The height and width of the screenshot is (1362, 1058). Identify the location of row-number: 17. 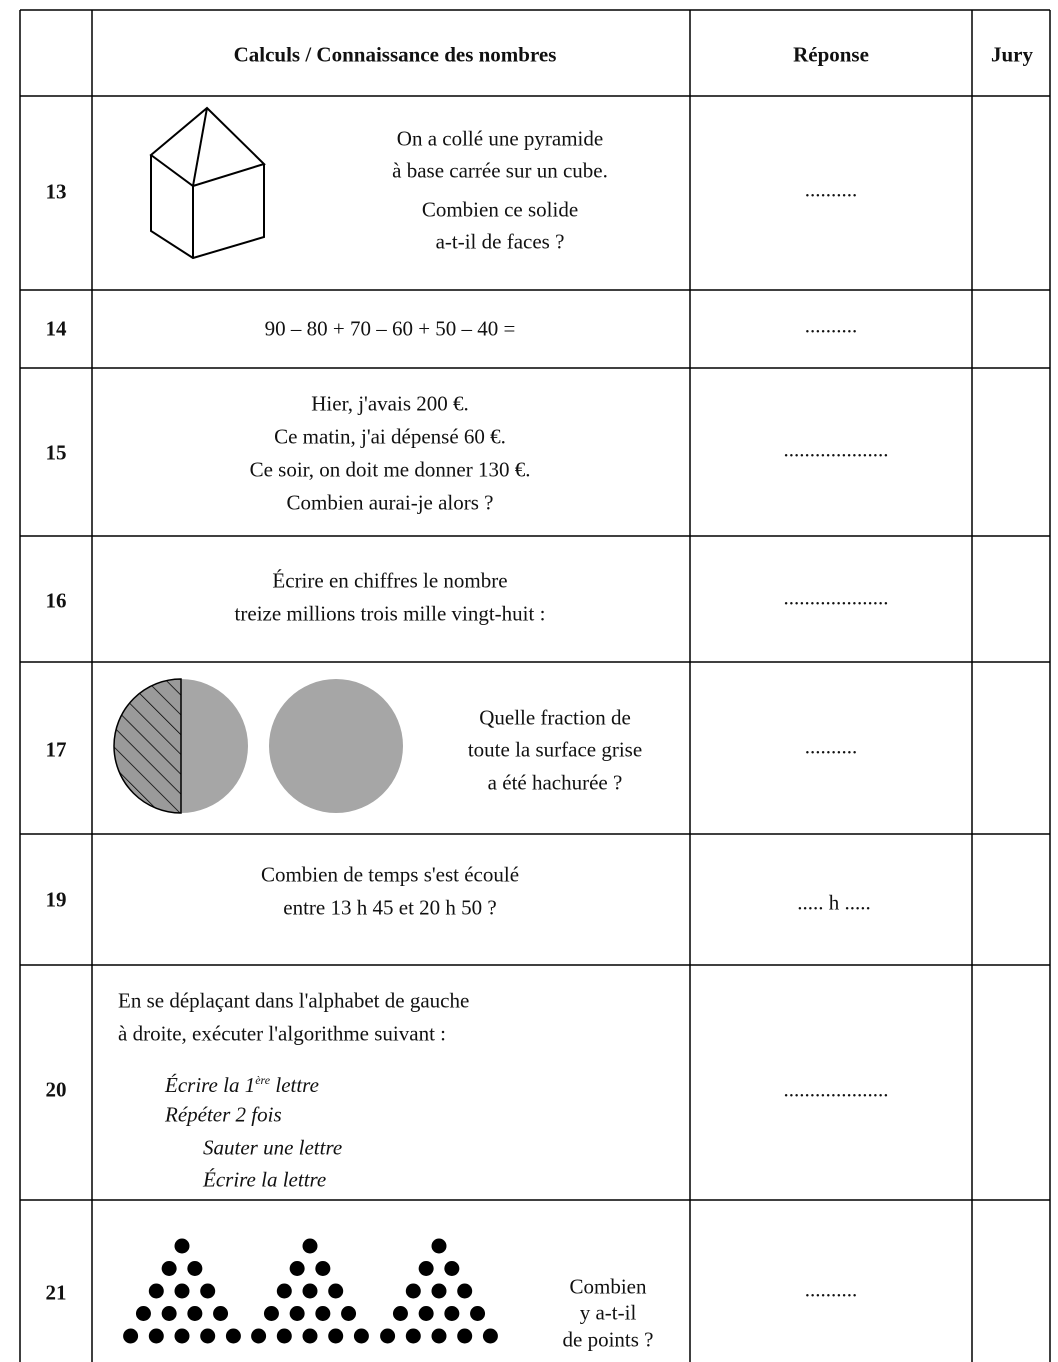
(56, 749).